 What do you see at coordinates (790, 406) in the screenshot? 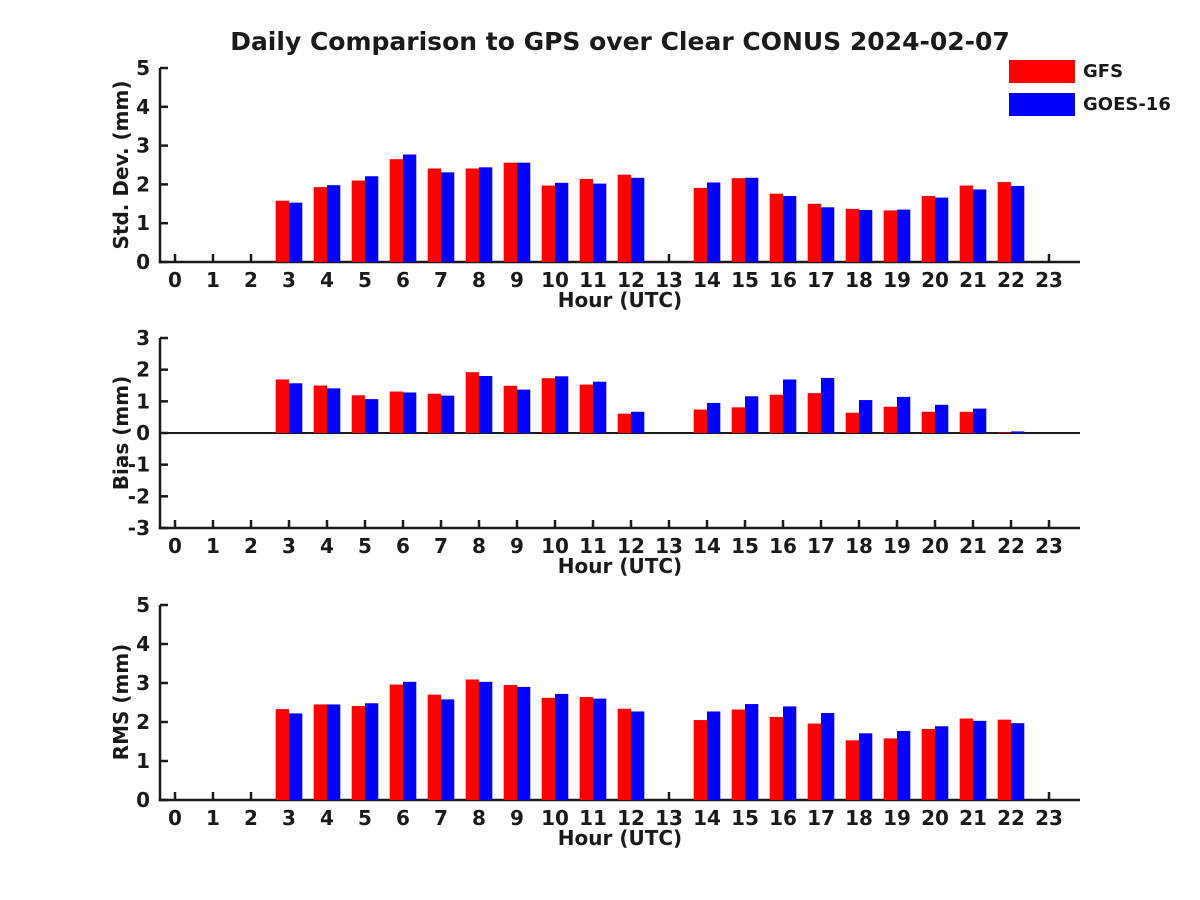
I see `bar-goes16-h16` at bounding box center [790, 406].